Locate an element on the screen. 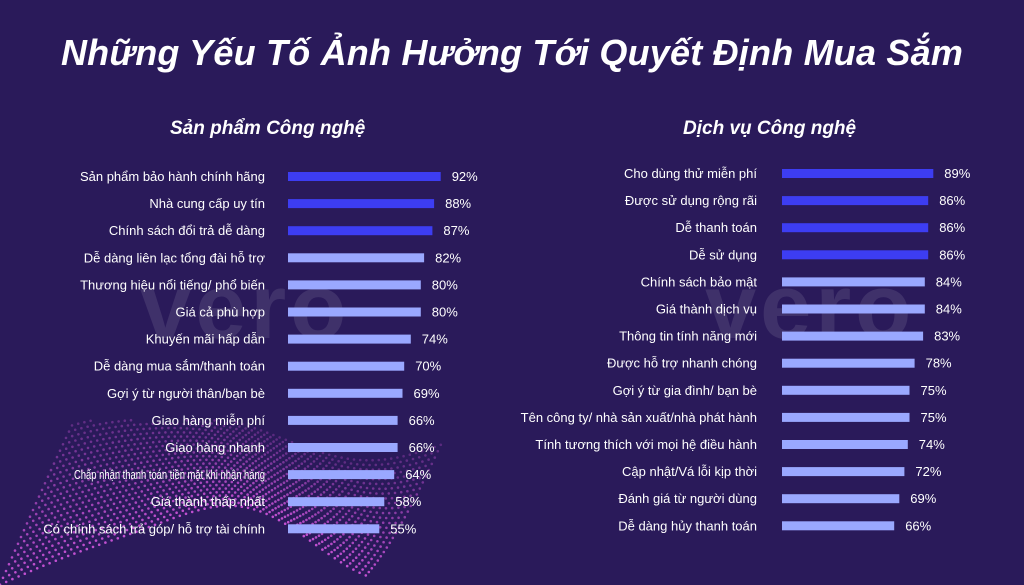 This screenshot has height=585, width=1024. services-category-label: Tên công ty/ nhà sản xuất/nhà phát hành is located at coordinates (639, 417).